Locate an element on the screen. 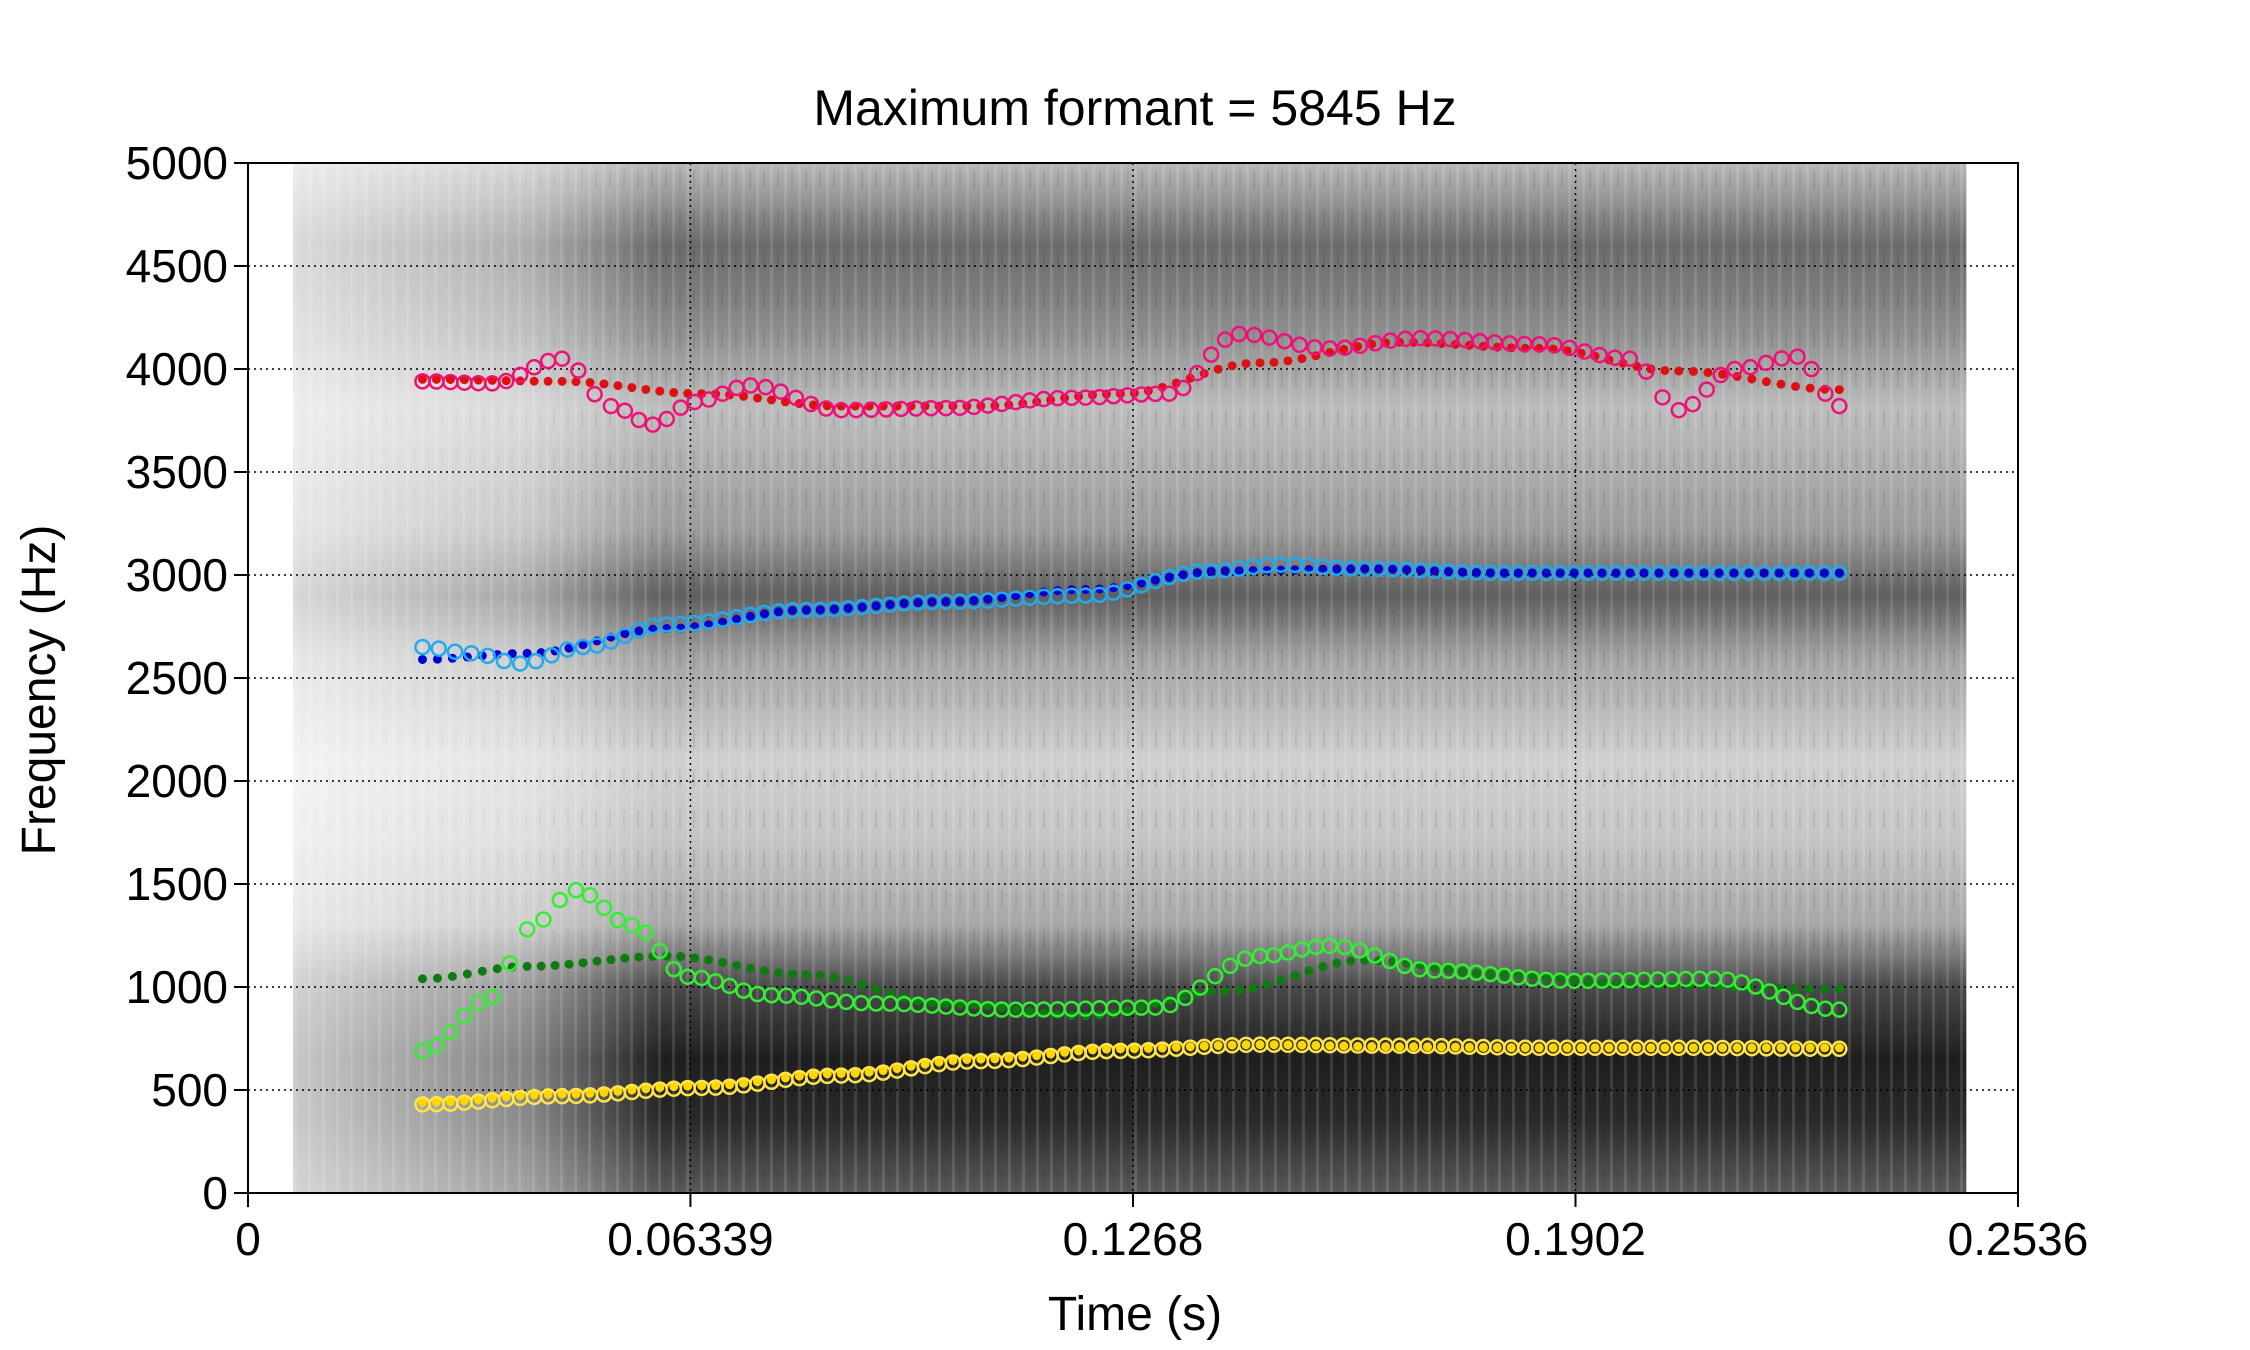  y-tick-label: 3500 is located at coordinates (177, 472).